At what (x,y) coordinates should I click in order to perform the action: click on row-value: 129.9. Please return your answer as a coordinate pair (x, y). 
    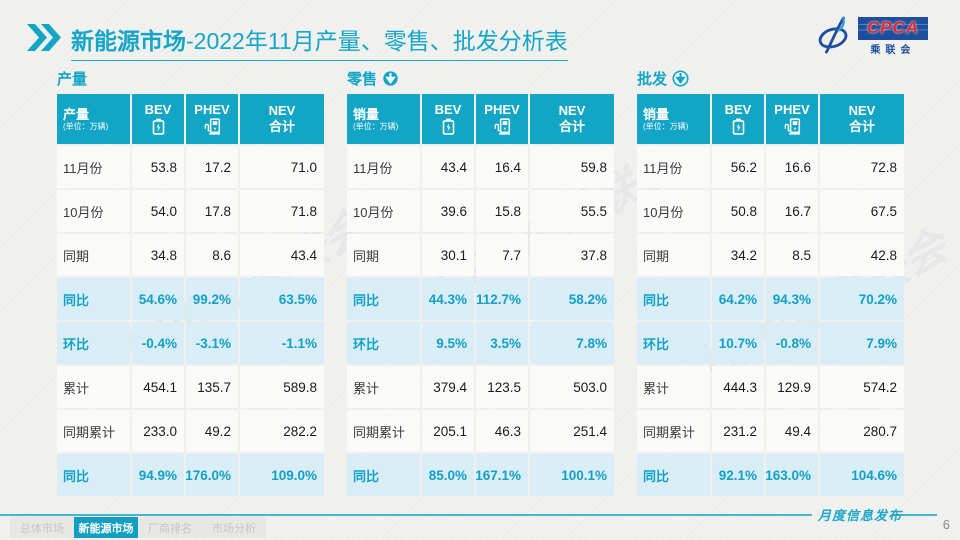
    Looking at the image, I should click on (792, 387).